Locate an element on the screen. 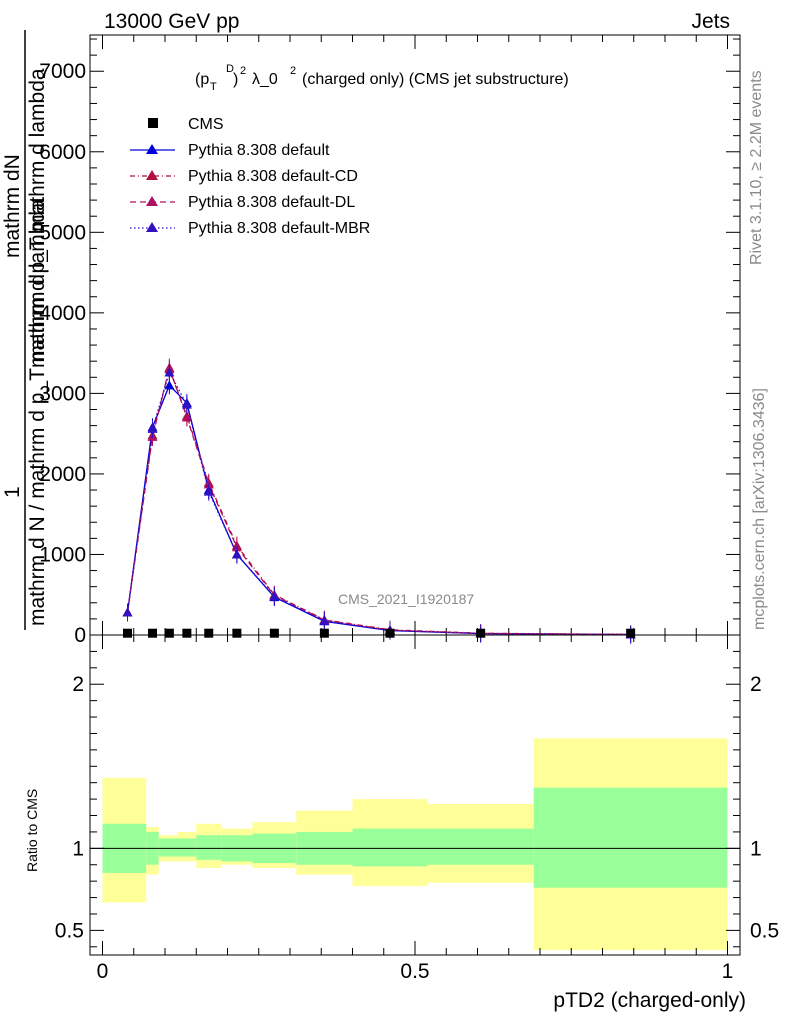  ratio-xtick-label: 0.5 is located at coordinates (414, 971).